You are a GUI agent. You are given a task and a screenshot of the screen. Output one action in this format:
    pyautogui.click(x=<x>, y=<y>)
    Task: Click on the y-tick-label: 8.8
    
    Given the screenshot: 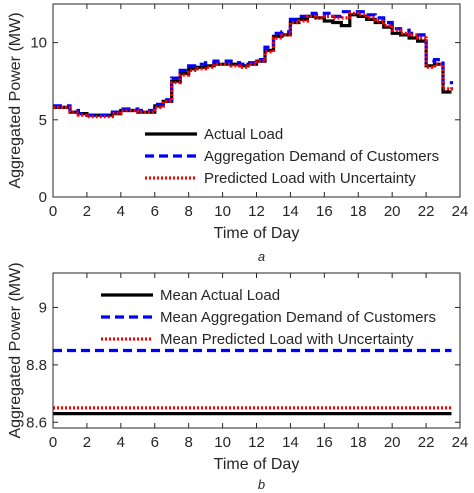 What is the action you would take?
    pyautogui.click(x=36, y=365)
    